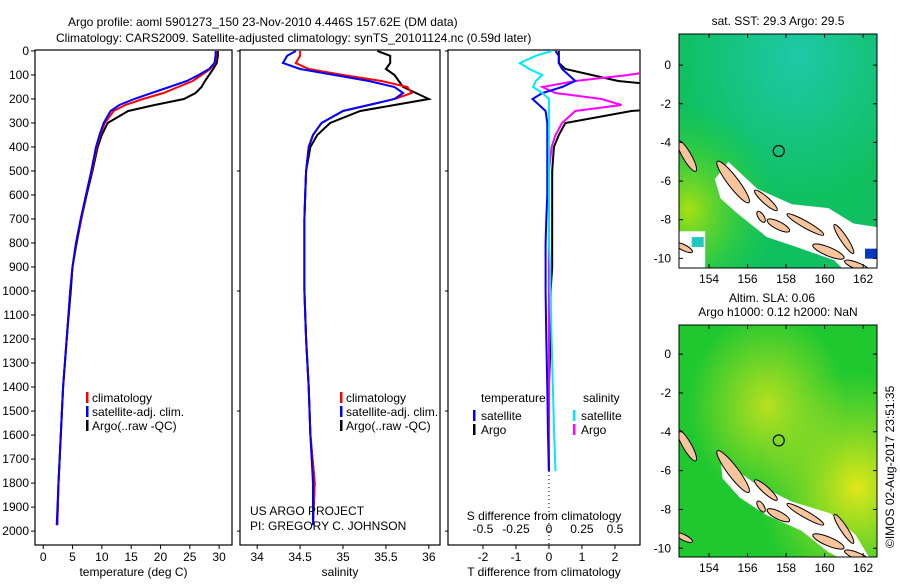 This screenshot has width=900, height=585. I want to click on y-tick-label: 400, so click(19, 147).